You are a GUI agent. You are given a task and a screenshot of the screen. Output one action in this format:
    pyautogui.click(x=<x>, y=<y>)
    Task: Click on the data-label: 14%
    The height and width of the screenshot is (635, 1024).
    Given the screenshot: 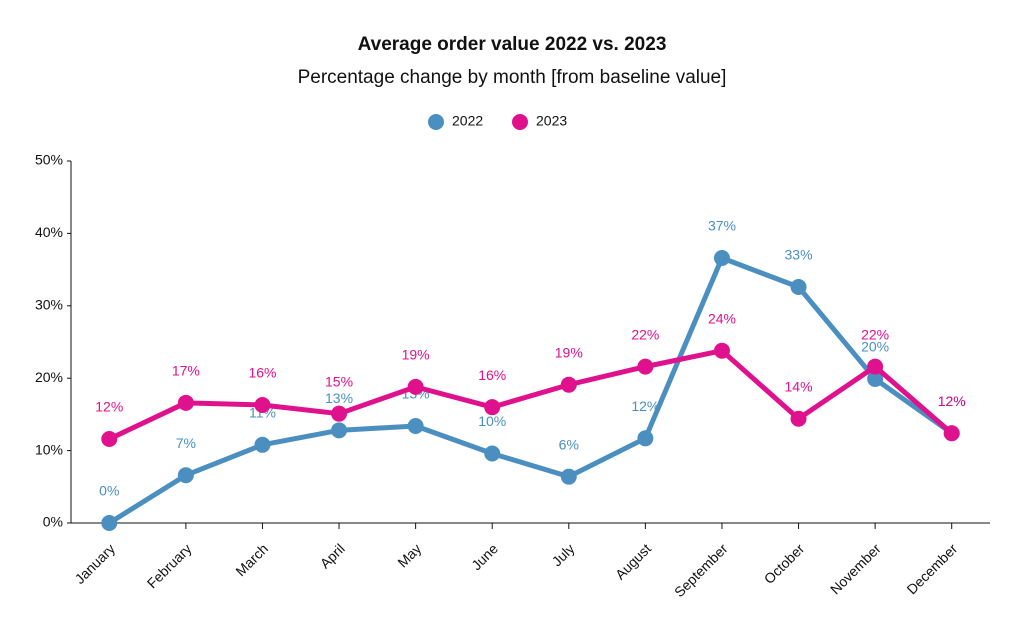 What is the action you would take?
    pyautogui.click(x=799, y=386)
    